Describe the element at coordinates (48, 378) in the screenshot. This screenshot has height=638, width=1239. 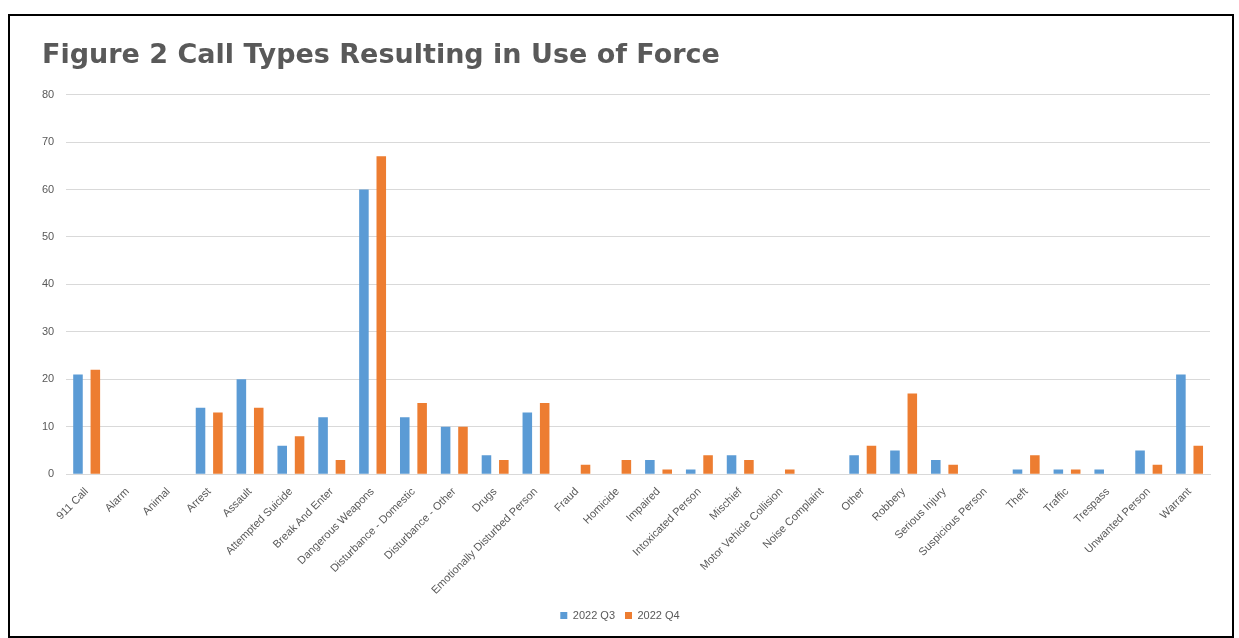
I see `y-tick-label: 20` at that location.